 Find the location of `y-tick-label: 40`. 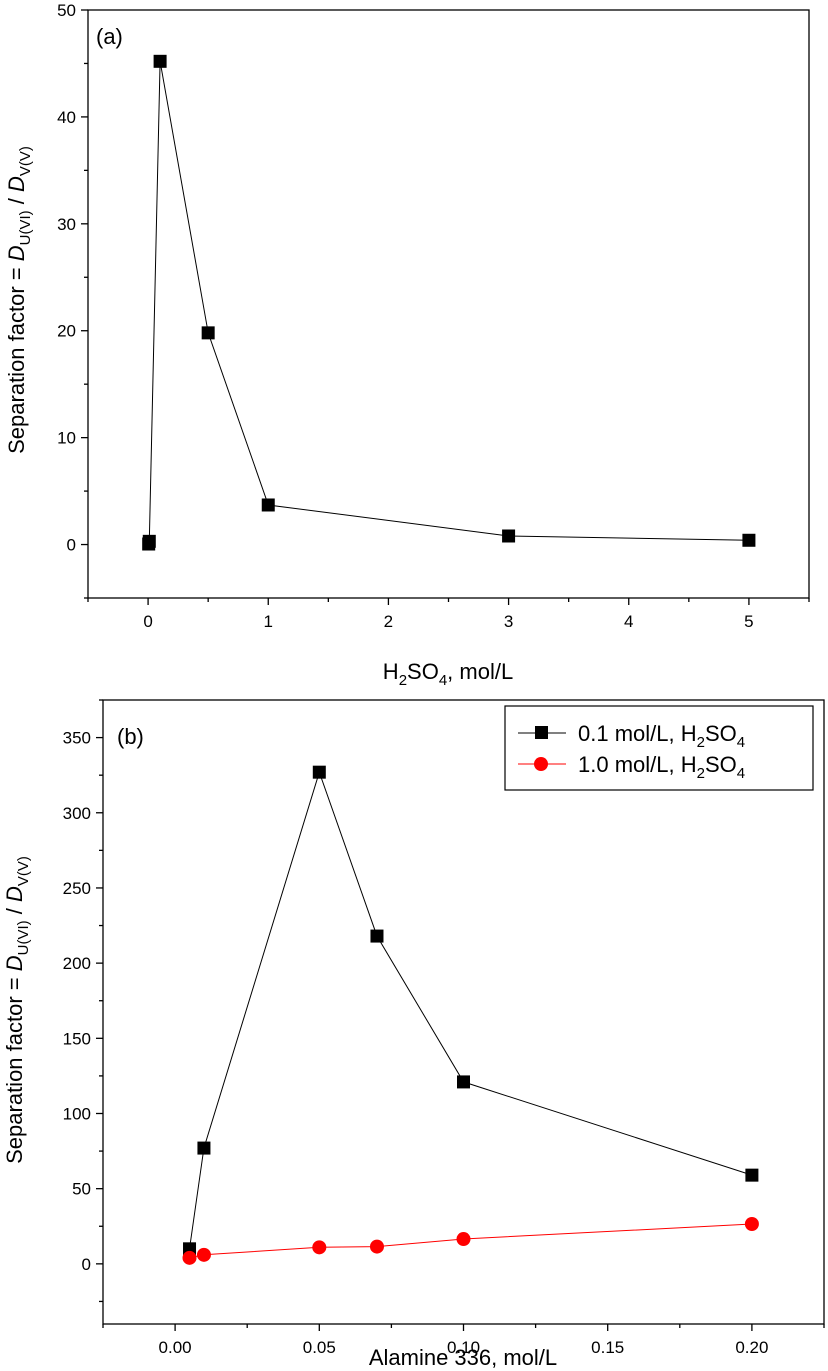

y-tick-label: 40 is located at coordinates (66, 117).